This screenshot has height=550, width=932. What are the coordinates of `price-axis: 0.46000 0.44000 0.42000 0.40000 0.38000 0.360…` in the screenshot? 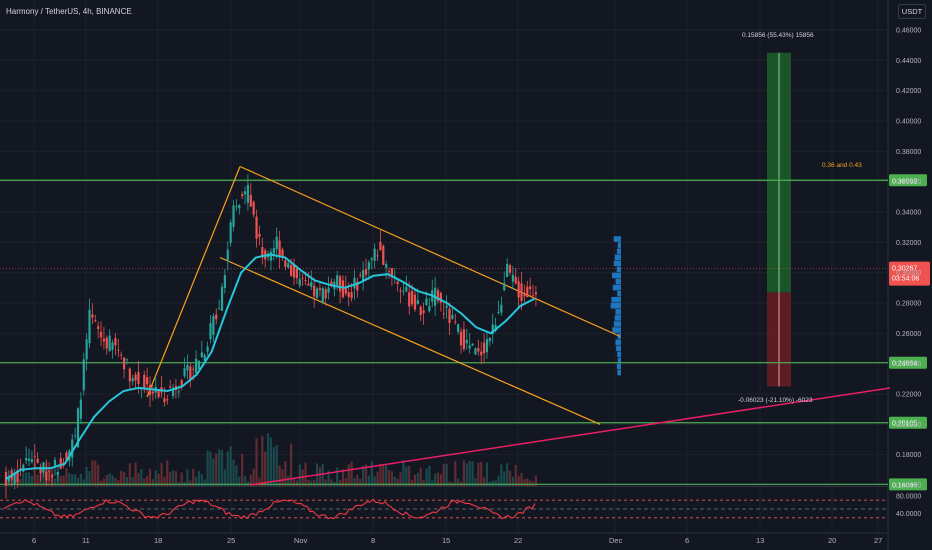 It's located at (908, 259).